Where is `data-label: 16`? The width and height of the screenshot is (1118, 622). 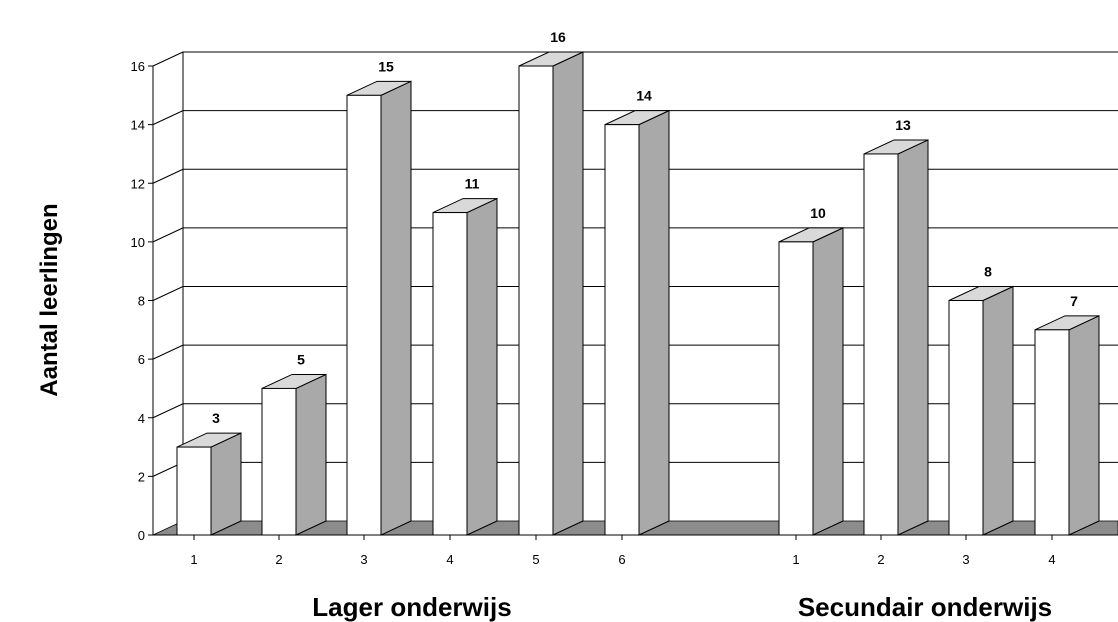 data-label: 16 is located at coordinates (558, 37).